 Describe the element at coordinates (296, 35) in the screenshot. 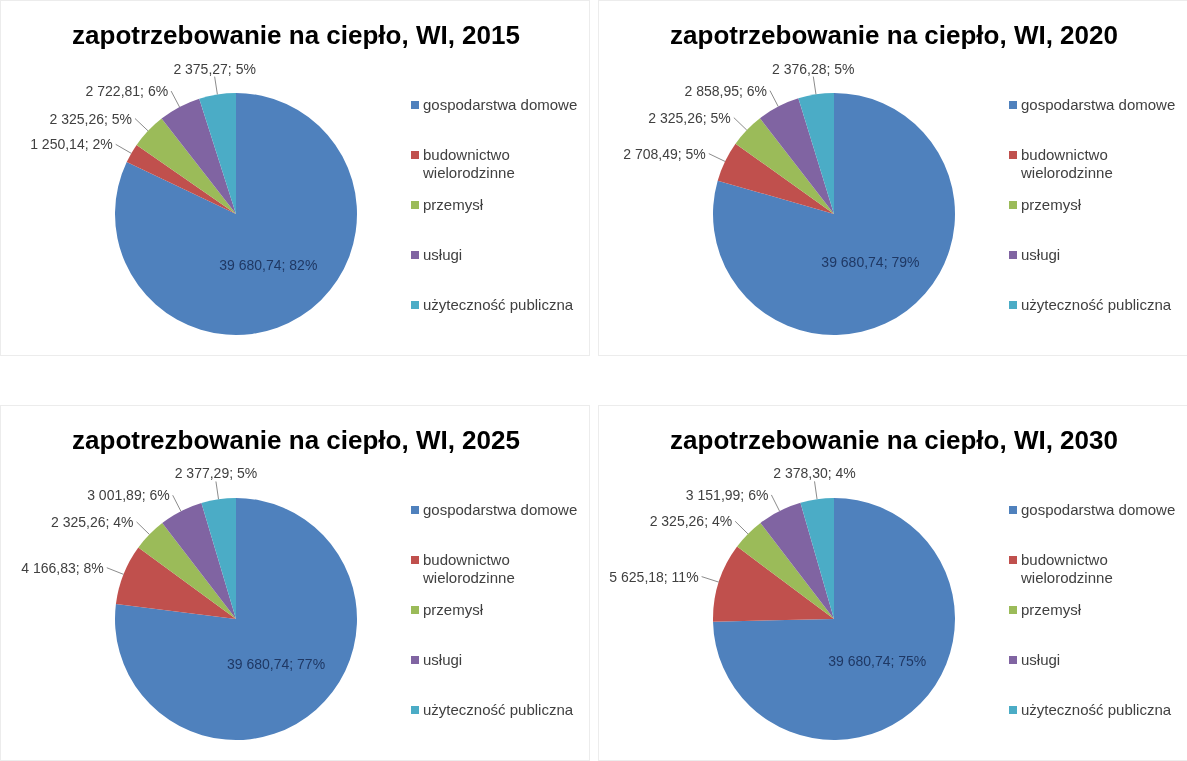

I see `chart-title: zapotrzebowanie na ciepło, WI, 2015` at that location.